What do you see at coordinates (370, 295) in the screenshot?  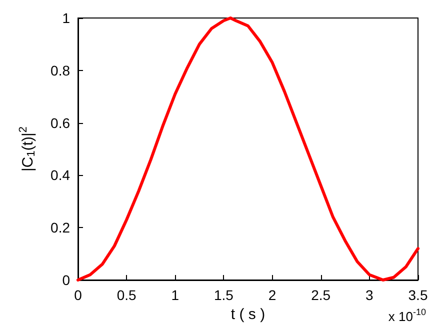 I see `x-tick-label: 3` at bounding box center [370, 295].